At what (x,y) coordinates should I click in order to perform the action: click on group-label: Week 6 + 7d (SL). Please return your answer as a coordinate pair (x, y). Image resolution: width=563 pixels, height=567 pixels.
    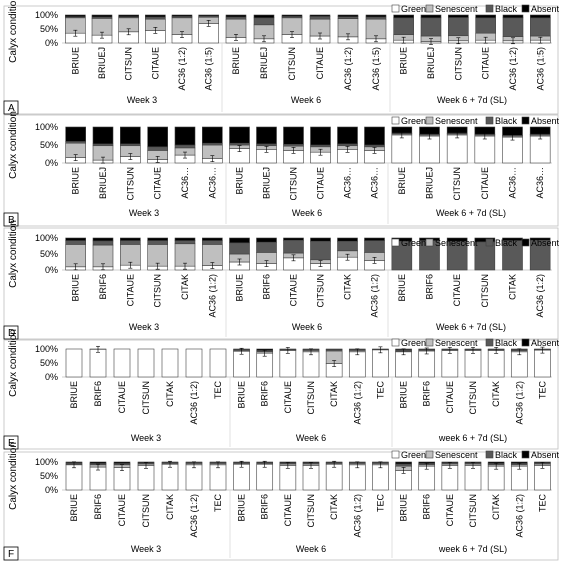
    Looking at the image, I should click on (472, 100).